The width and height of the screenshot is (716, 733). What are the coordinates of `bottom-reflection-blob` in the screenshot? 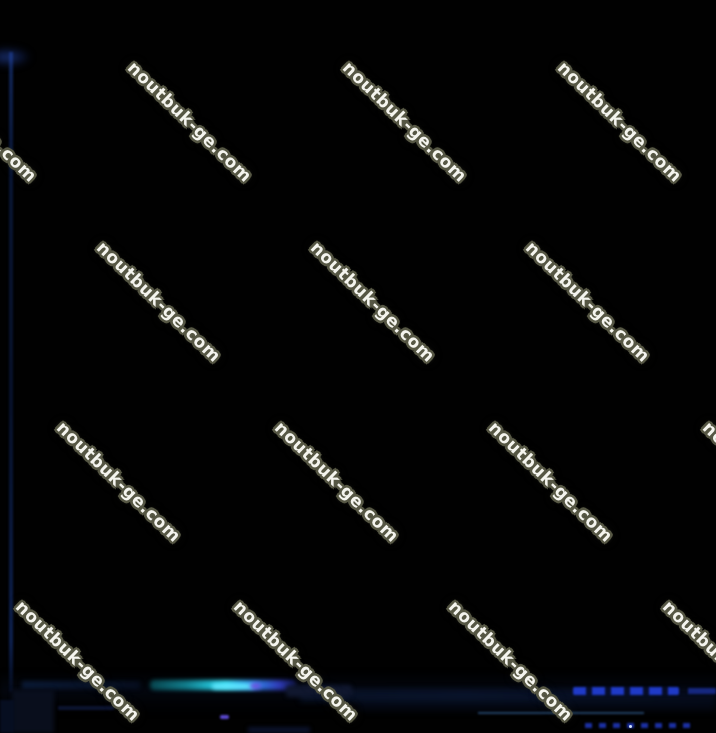 It's located at (279, 730).